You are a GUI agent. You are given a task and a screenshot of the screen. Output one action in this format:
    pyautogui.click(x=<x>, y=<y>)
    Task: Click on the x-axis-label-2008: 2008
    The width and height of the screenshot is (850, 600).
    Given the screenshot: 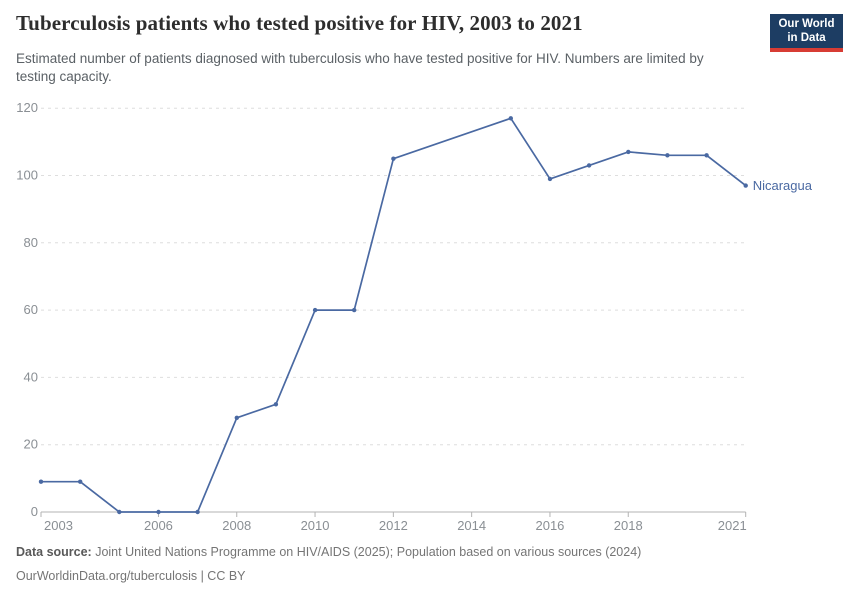 What is the action you would take?
    pyautogui.click(x=236, y=525)
    